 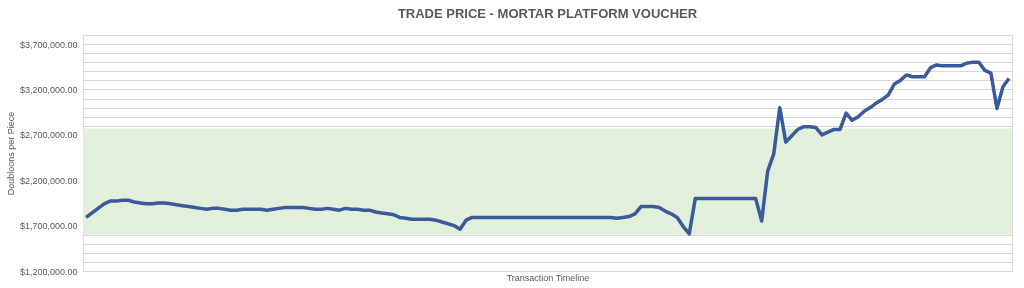 I want to click on y-tick-label: $2,200,000.00, so click(x=48, y=180).